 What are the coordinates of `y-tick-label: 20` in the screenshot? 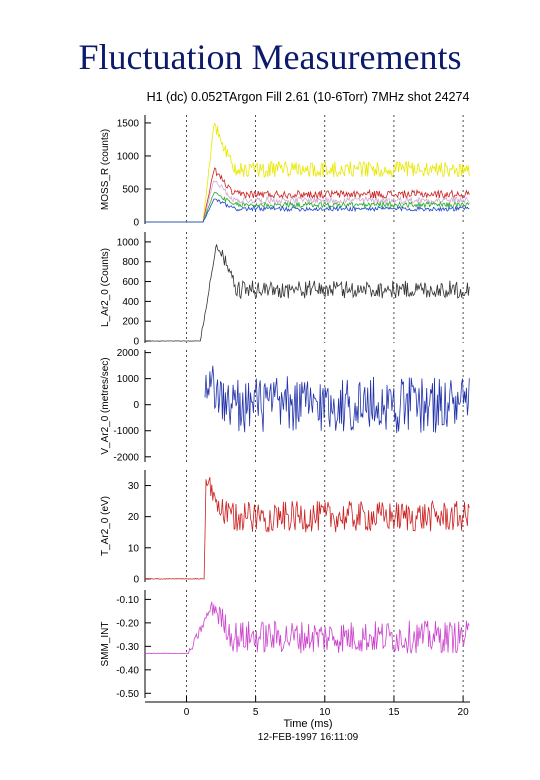 It's located at (134, 517).